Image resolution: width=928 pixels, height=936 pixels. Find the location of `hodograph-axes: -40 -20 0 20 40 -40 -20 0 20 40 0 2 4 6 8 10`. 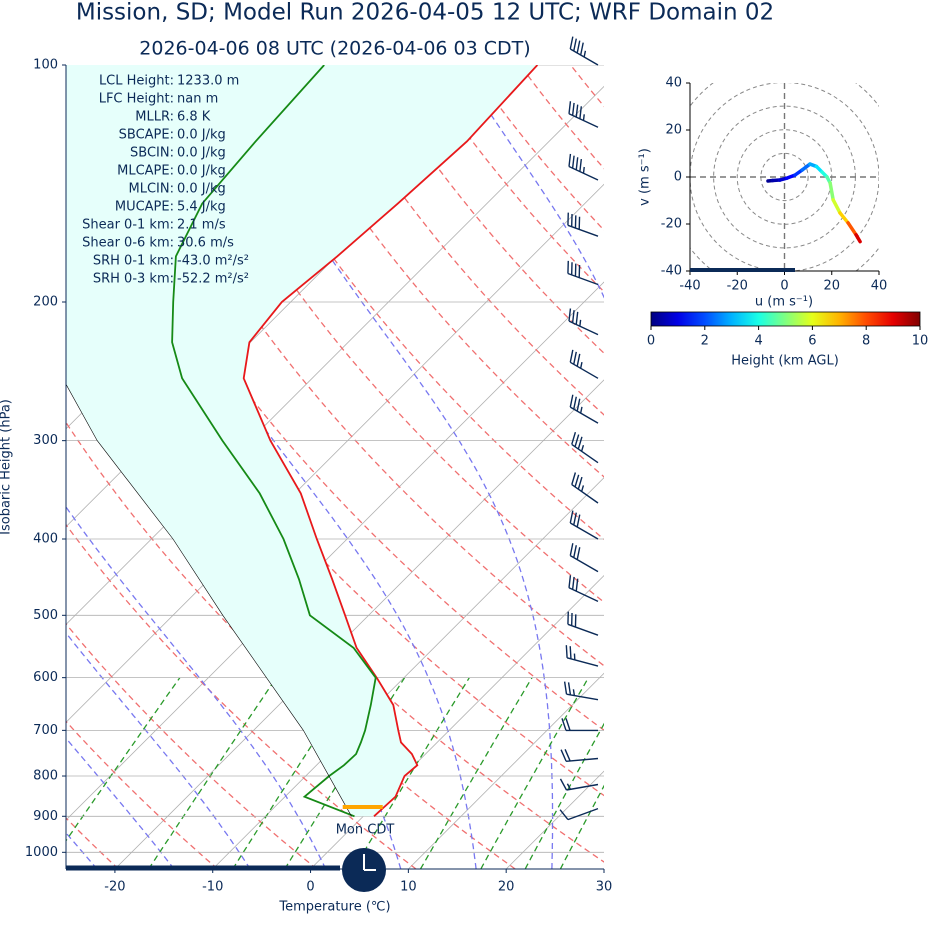

hodograph-axes: -40 -20 0 20 40 -40 -20 0 20 40 0 2 4 6 8 10 is located at coordinates (787, 212).